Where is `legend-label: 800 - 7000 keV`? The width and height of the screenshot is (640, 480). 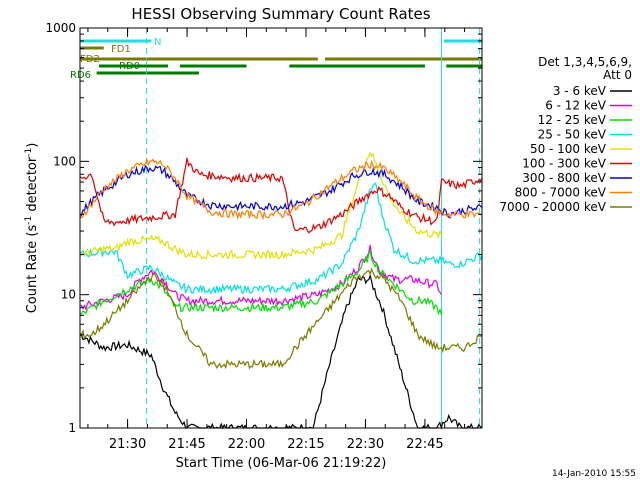 legend-label: 800 - 7000 keV is located at coordinates (561, 193).